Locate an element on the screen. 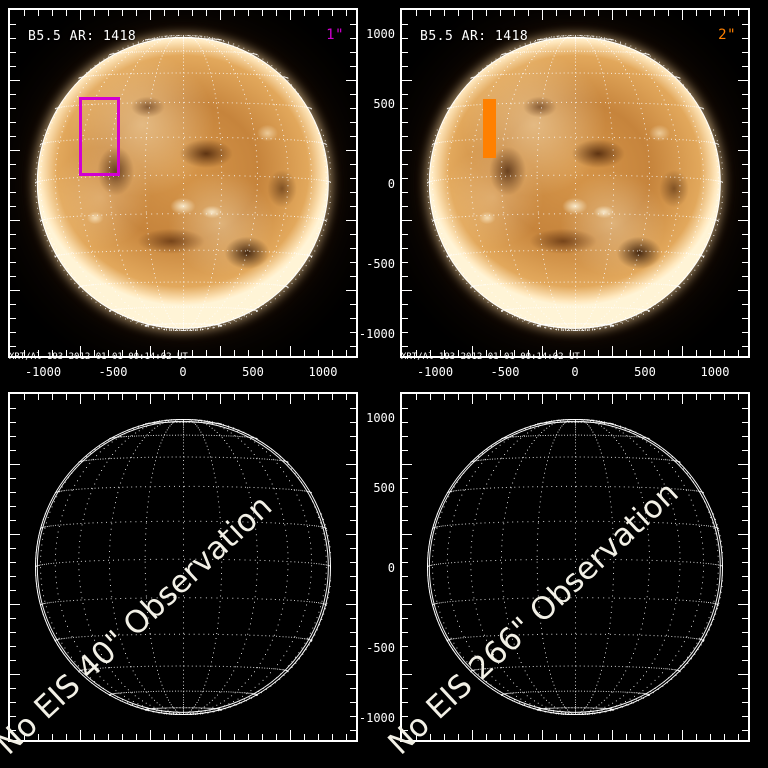 The image size is (768, 768). xtick-label-trp-2: 0 is located at coordinates (575, 372).